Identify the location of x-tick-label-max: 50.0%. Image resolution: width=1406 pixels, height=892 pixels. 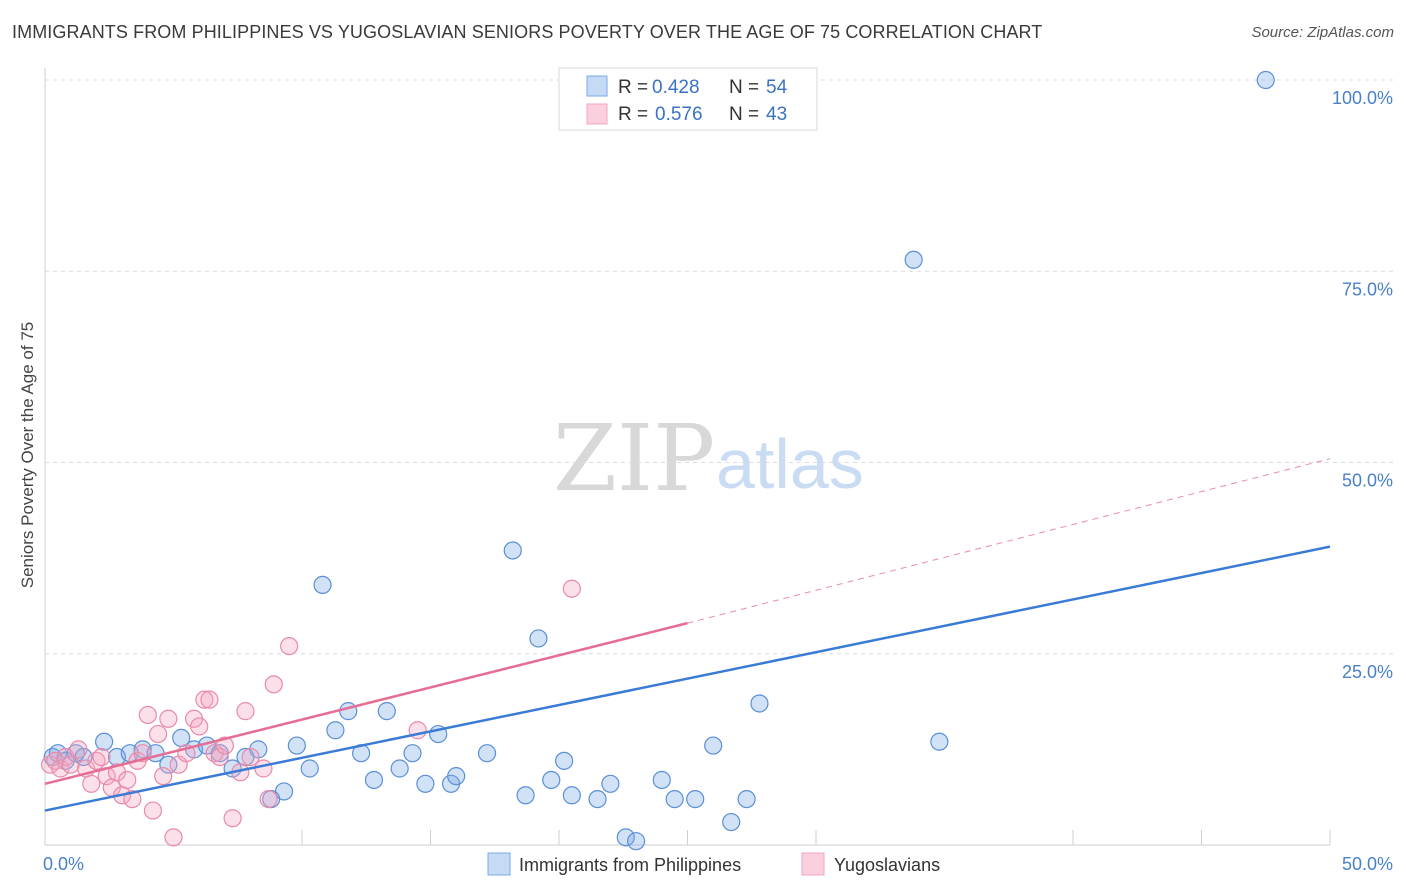
(1367, 864).